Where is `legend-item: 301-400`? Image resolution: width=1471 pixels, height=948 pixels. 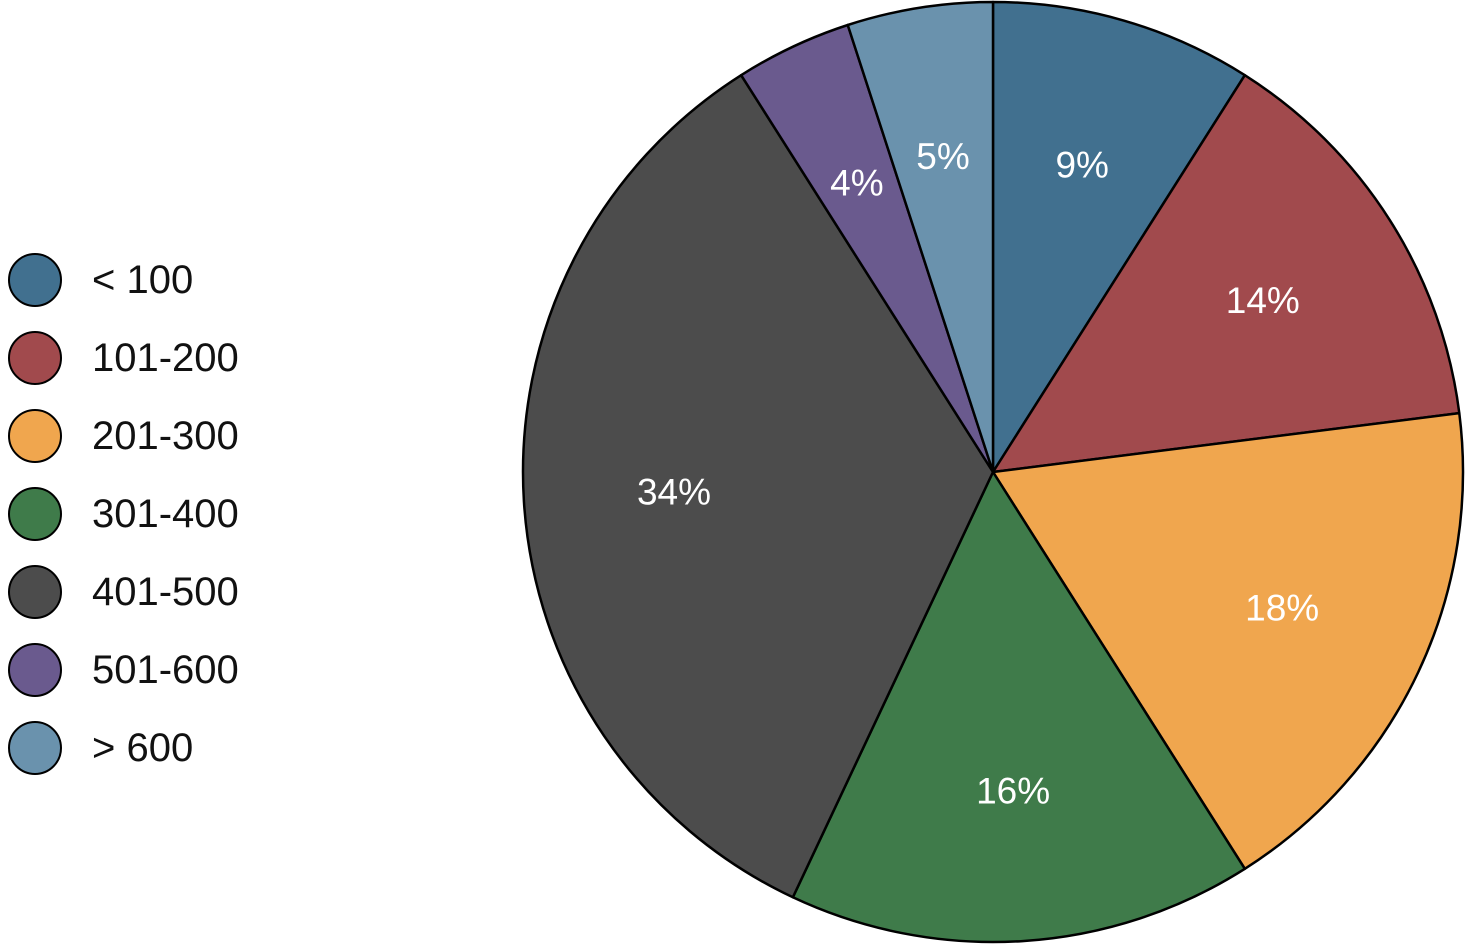
legend-item: 301-400 is located at coordinates (123, 513).